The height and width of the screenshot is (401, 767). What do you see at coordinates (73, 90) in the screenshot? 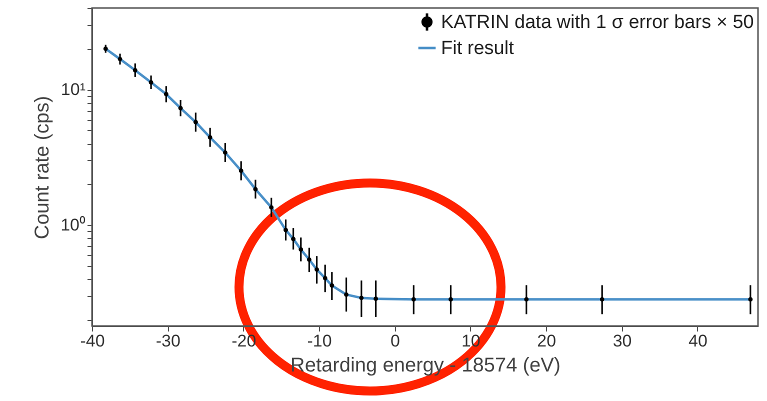
I see `y-tick-label: 10¹` at bounding box center [73, 90].